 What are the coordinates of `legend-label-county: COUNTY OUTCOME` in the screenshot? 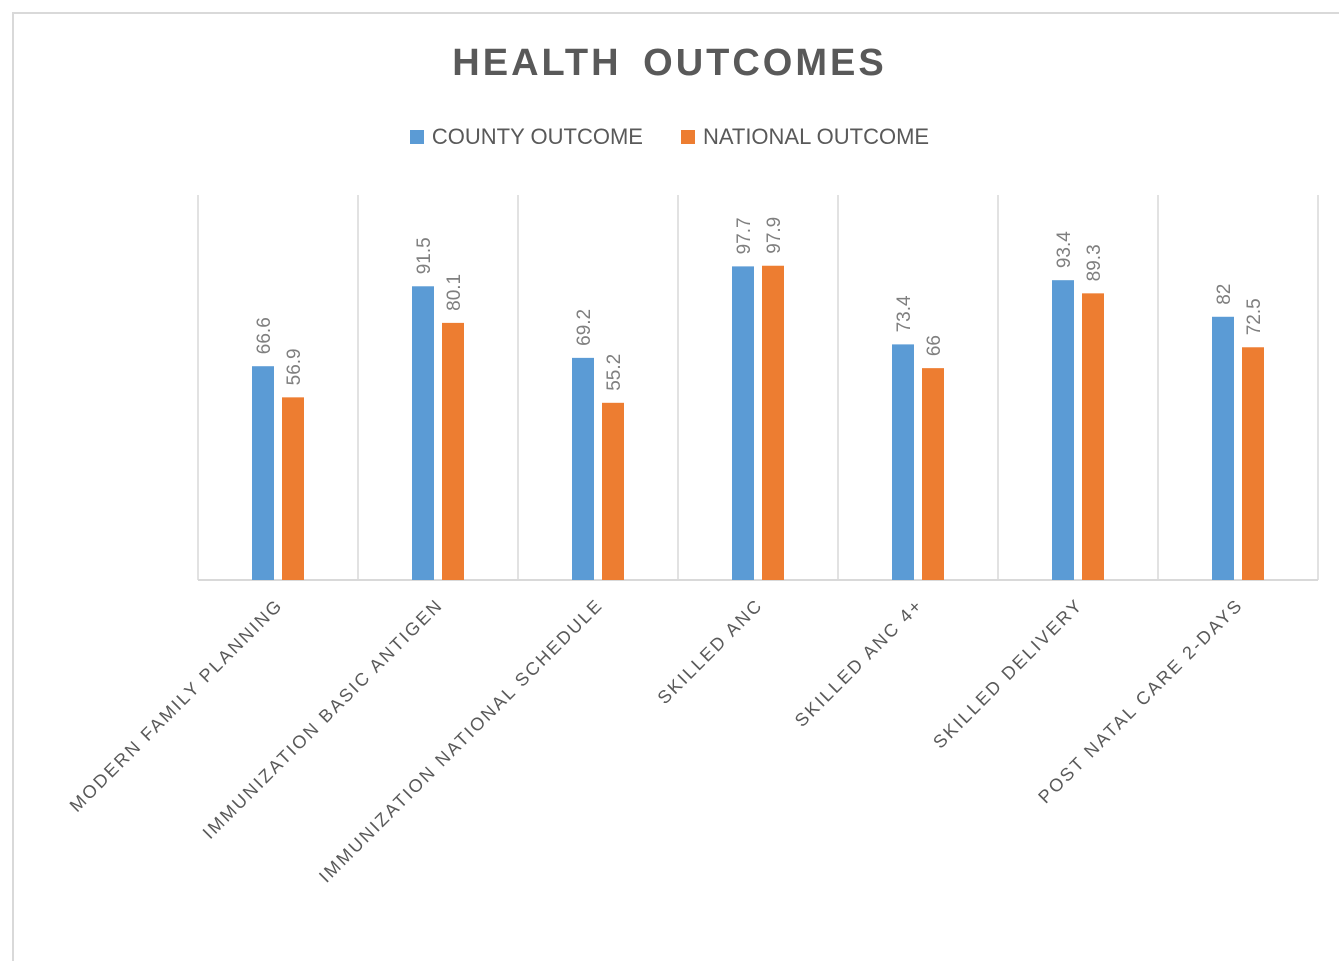 It's located at (537, 136).